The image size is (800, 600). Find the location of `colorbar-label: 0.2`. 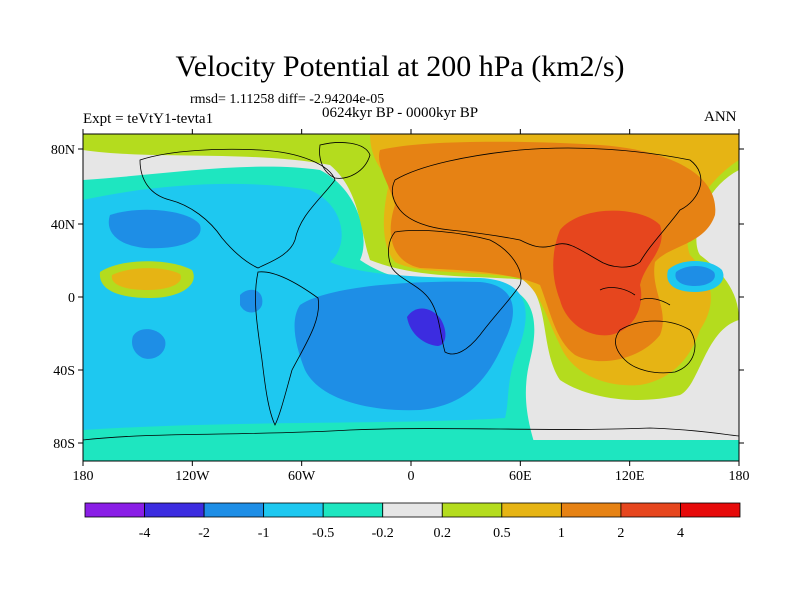

colorbar-label: 0.2 is located at coordinates (443, 533).